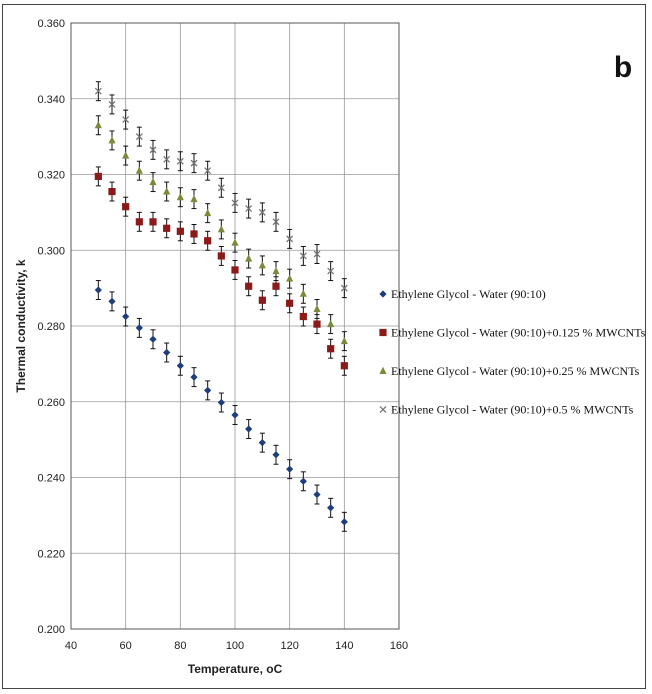  Describe the element at coordinates (51, 176) in the screenshot. I see `y-tick-label: 0.320` at that location.